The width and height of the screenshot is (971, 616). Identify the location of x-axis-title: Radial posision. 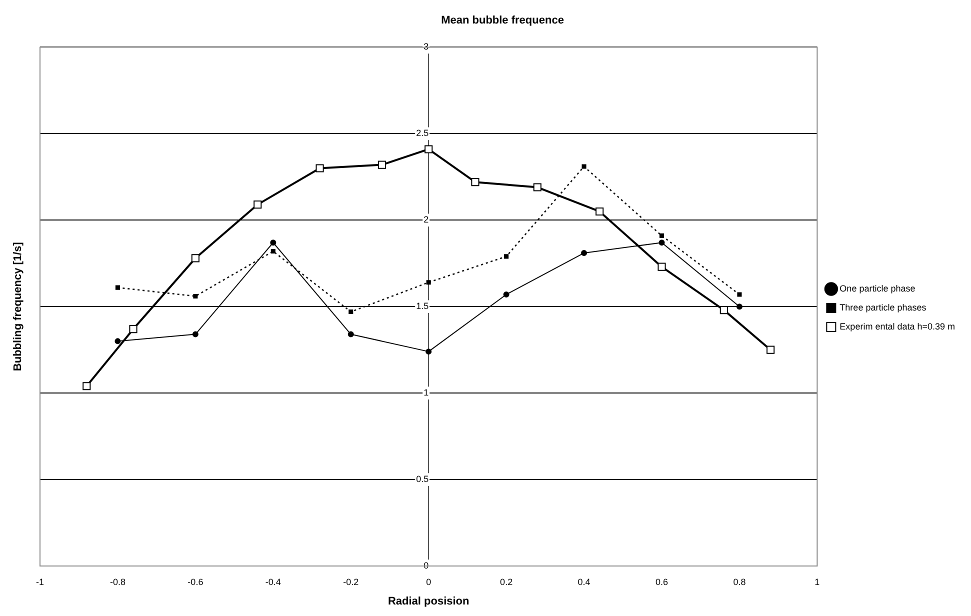
(429, 601).